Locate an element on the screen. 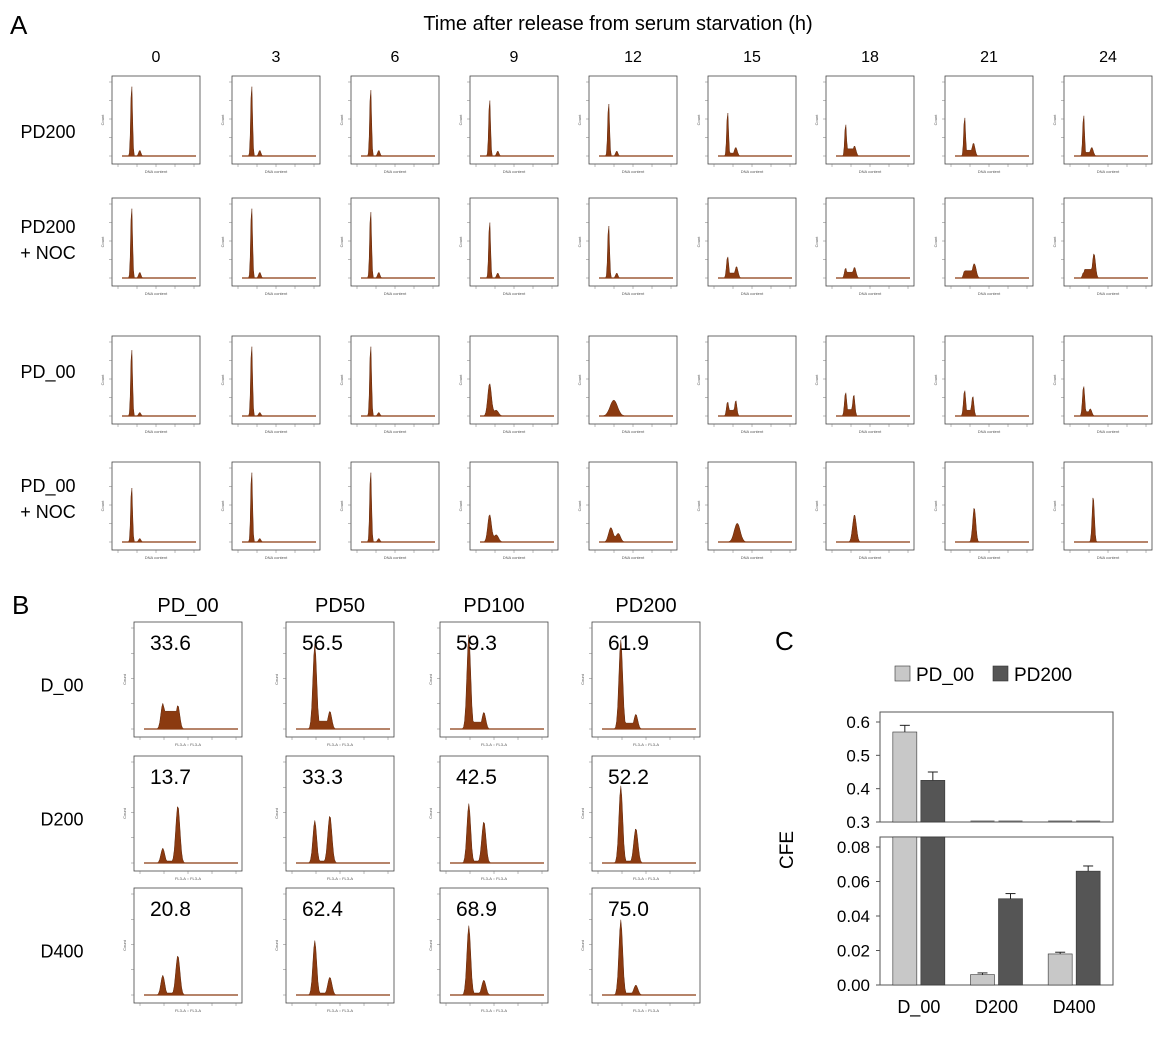  time-point-label: 12 is located at coordinates (633, 57).